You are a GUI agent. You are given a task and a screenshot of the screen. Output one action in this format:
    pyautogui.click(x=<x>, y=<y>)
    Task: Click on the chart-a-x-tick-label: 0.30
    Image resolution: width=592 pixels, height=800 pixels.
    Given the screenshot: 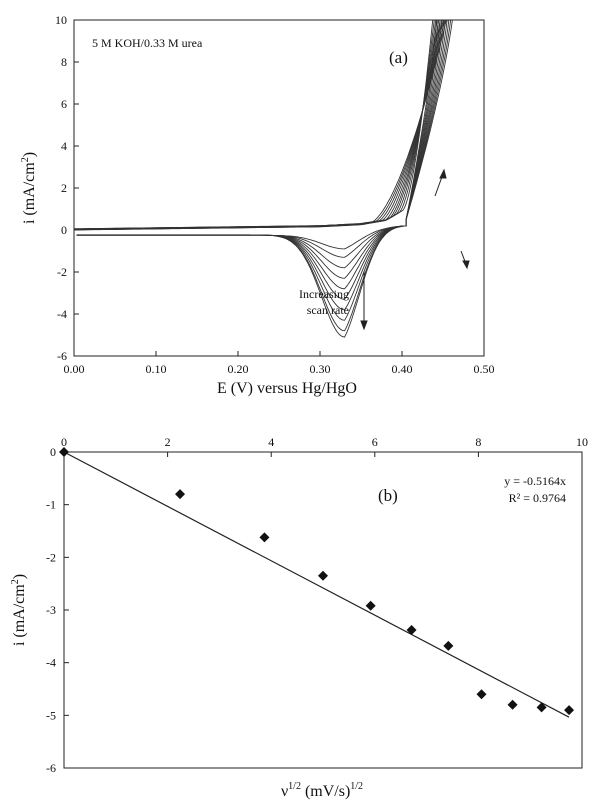 What is the action you would take?
    pyautogui.click(x=320, y=369)
    